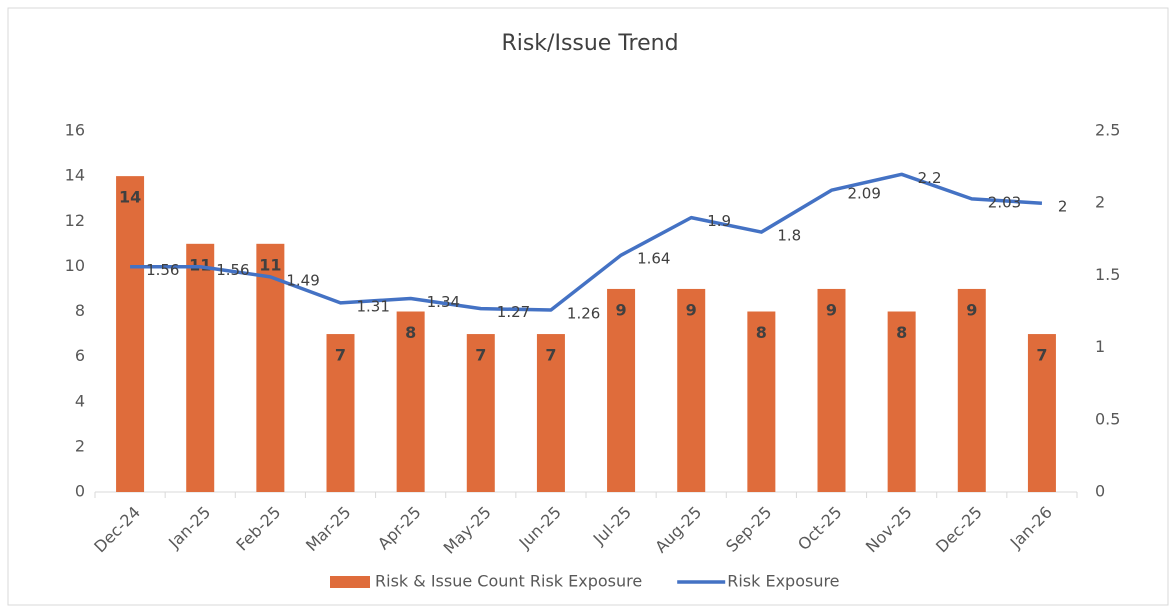 The image size is (1172, 607). Describe the element at coordinates (75, 175) in the screenshot. I see `y-tick-label: 14` at that location.